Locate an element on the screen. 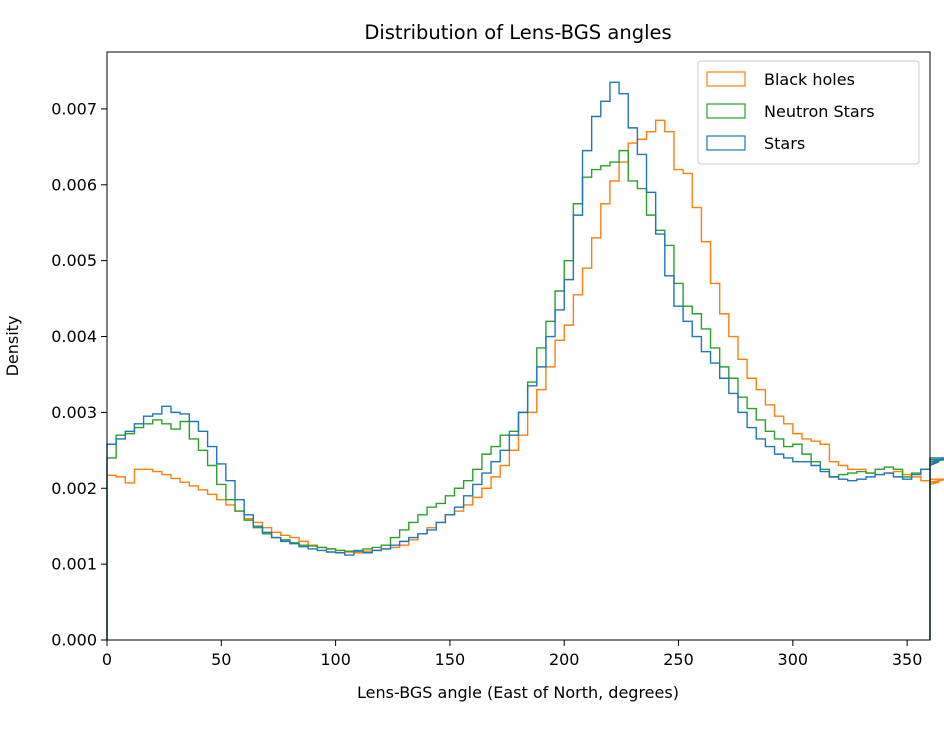 This screenshot has width=944, height=734. legend-label-neutron-stars: Neutron Stars is located at coordinates (819, 111).